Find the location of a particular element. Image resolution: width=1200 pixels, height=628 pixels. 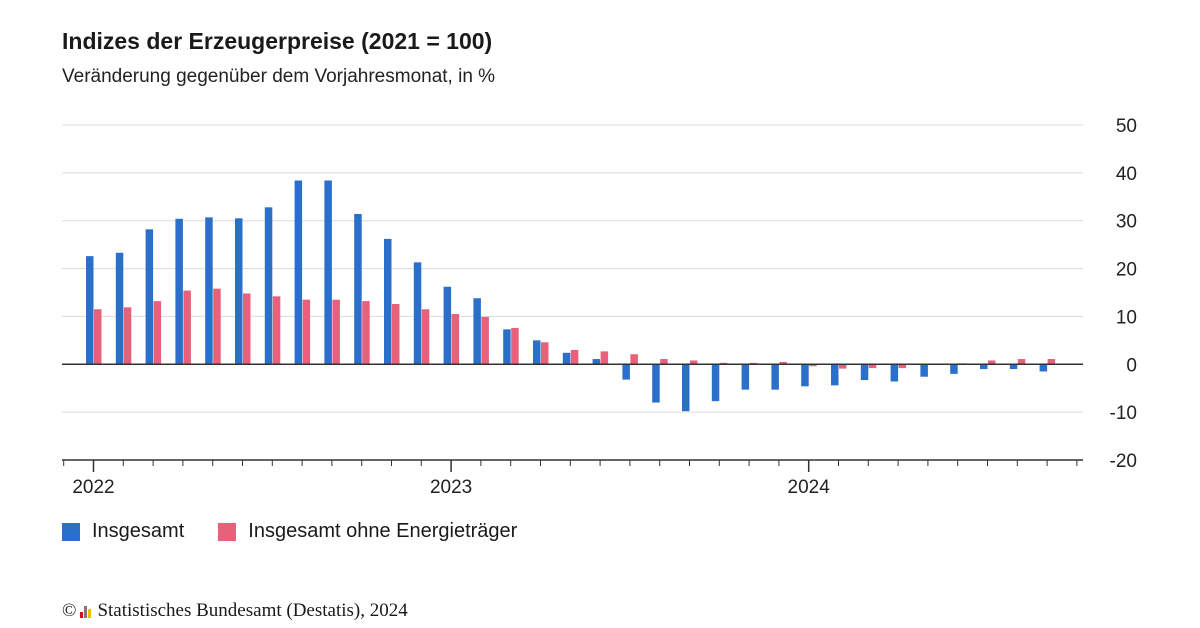

y-tick-label: 50 is located at coordinates (1126, 126).